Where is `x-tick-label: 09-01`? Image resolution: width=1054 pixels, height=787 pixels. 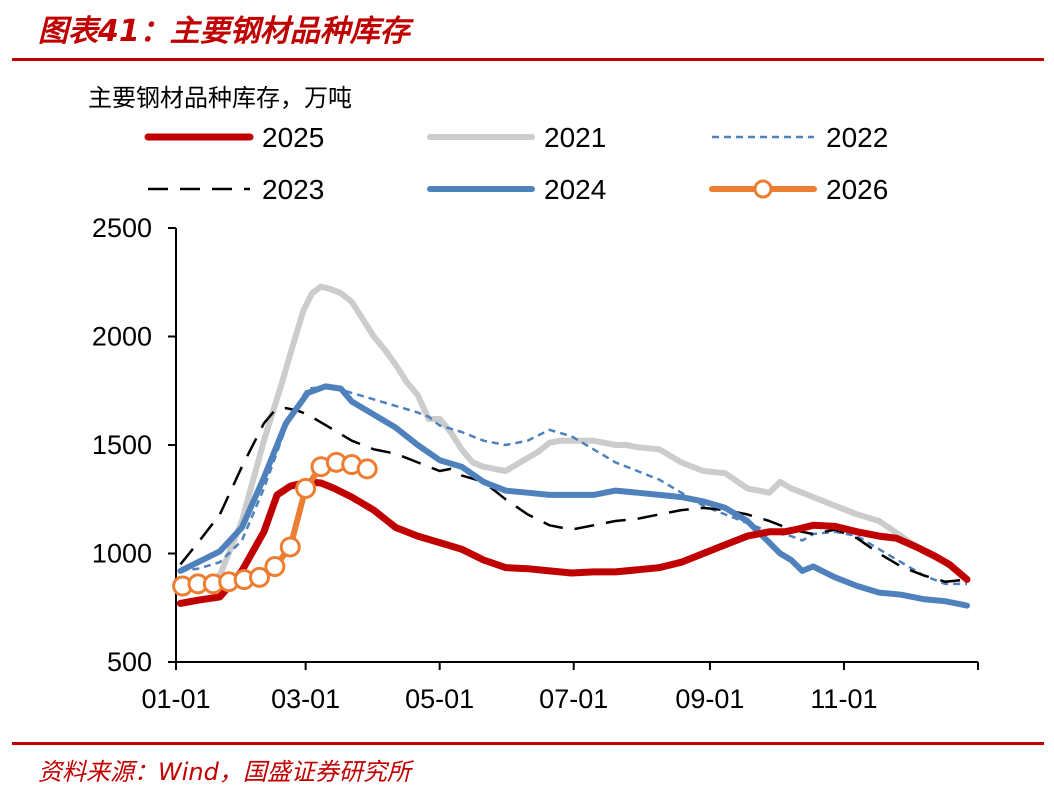
x-tick-label: 09-01 is located at coordinates (709, 699).